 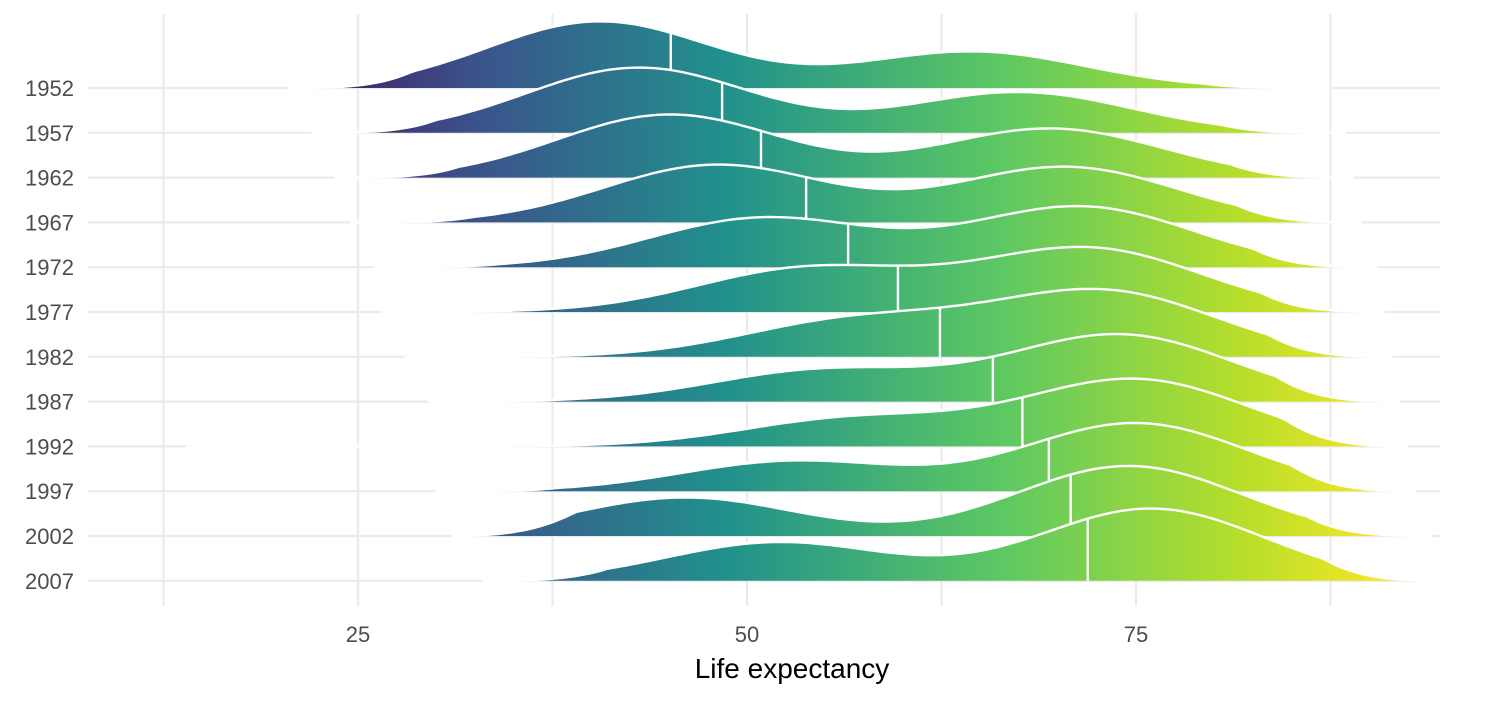 What do you see at coordinates (49, 581) in the screenshot?
I see `y-tick-label: 2007` at bounding box center [49, 581].